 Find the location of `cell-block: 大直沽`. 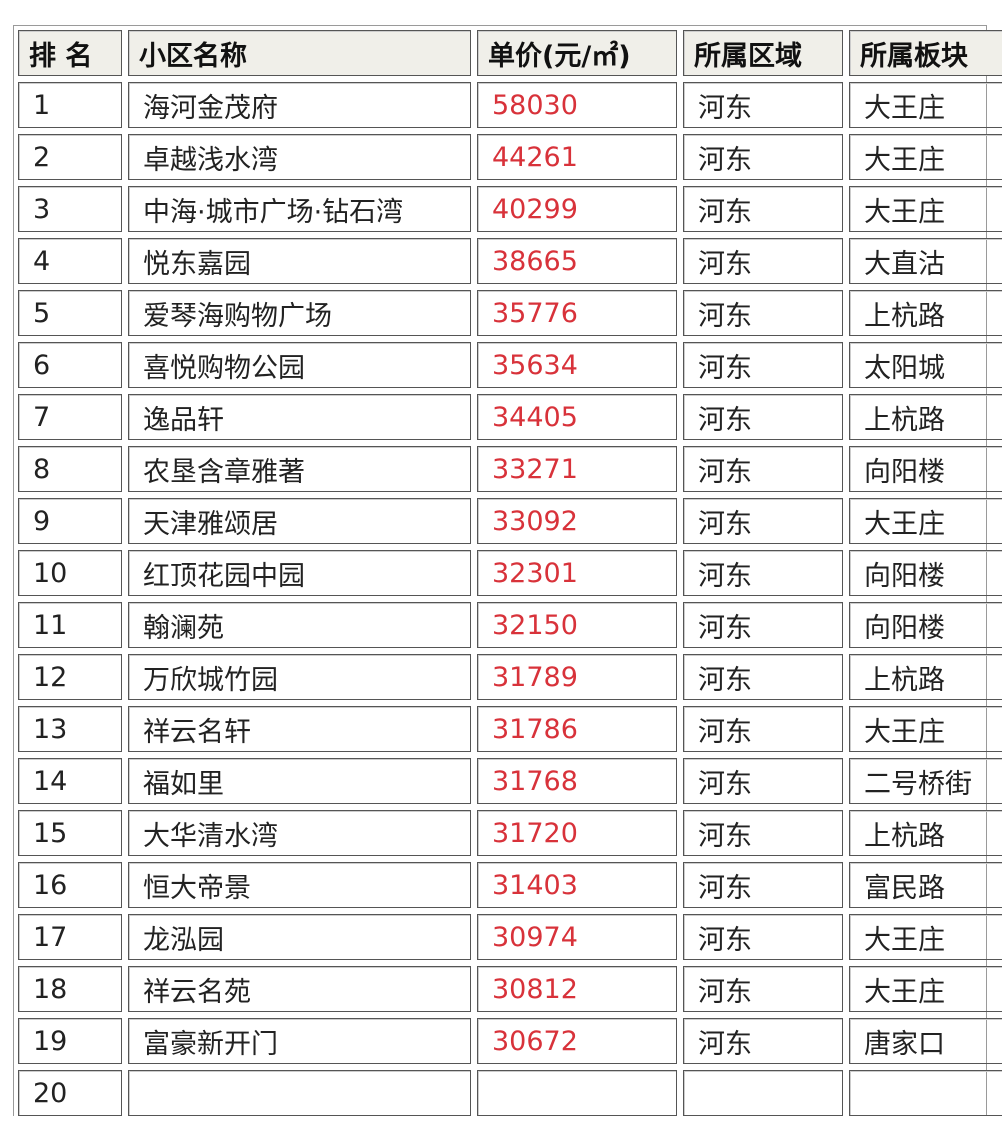

cell-block: 大直沽 is located at coordinates (925, 261).